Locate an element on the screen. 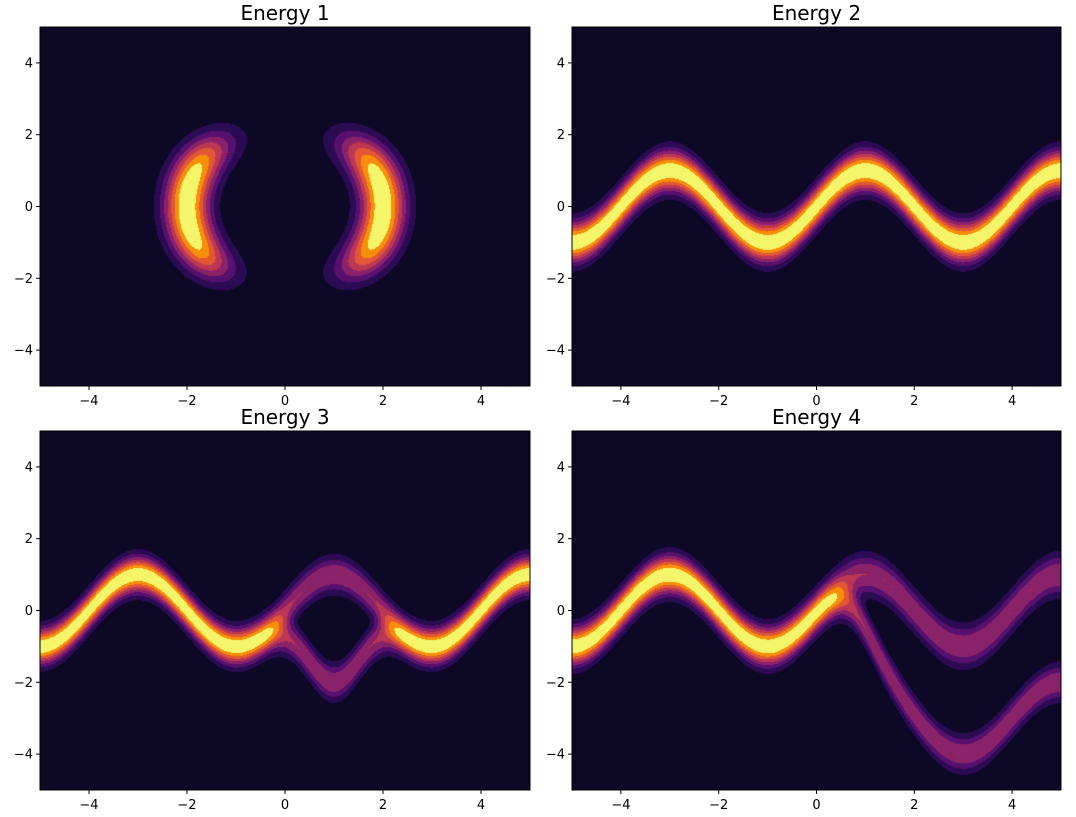 This screenshot has height=817, width=1076. chart-title: Energy 4 is located at coordinates (816, 417).